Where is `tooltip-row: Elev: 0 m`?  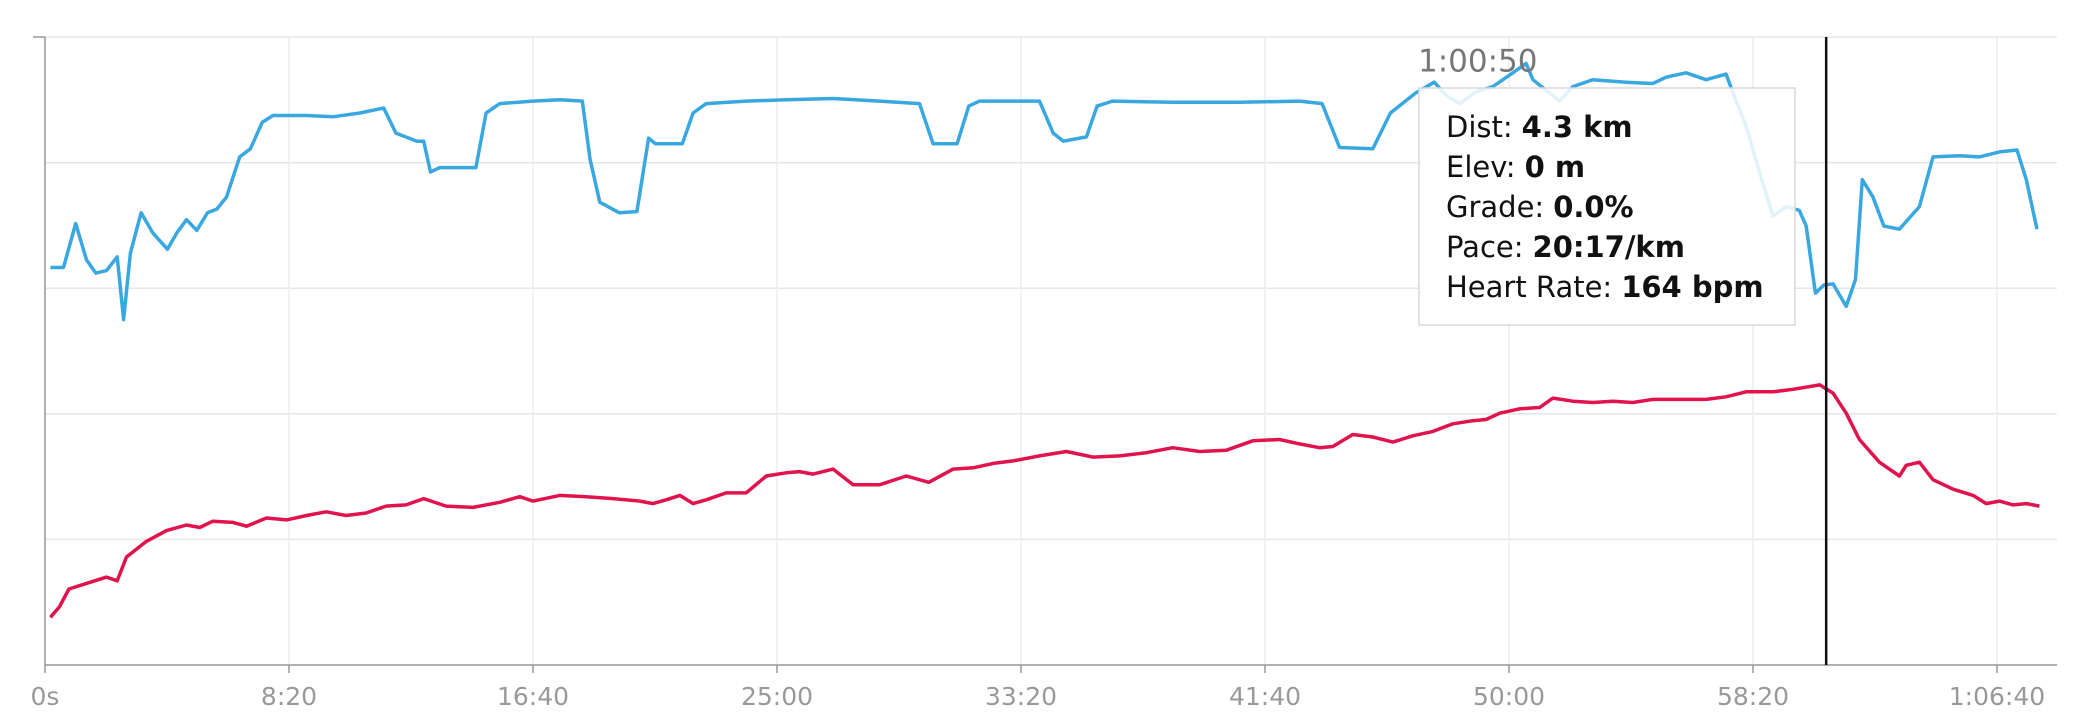
tooltip-row: Elev: 0 m is located at coordinates (1515, 167).